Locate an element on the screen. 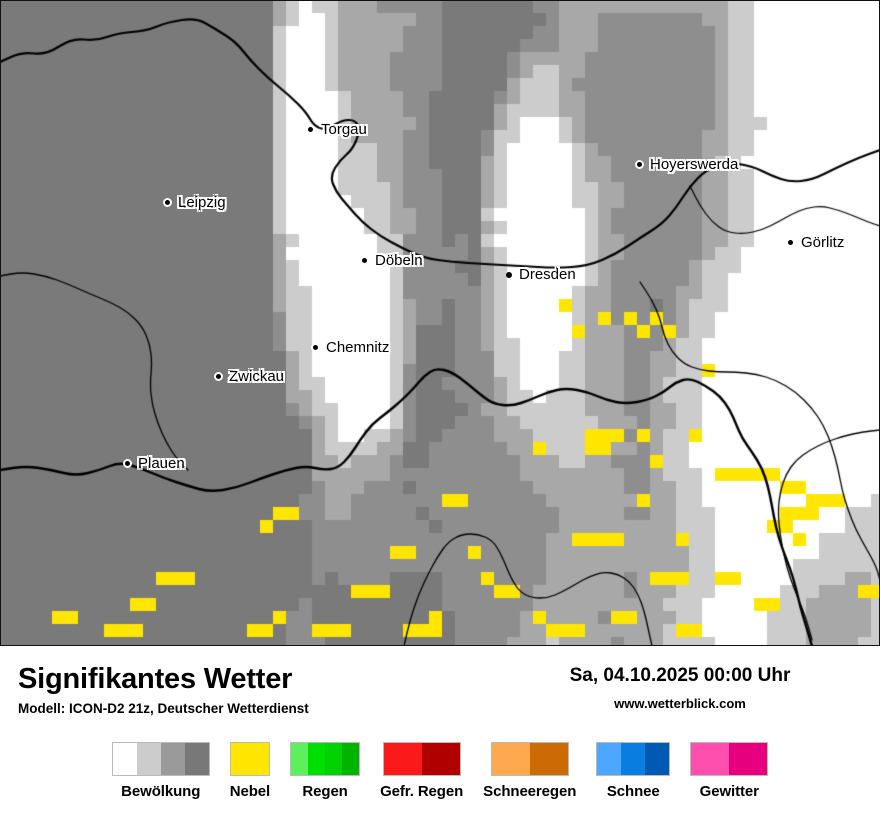 This screenshot has height=830, width=880. legend-item-regen: Regen is located at coordinates (325, 771).